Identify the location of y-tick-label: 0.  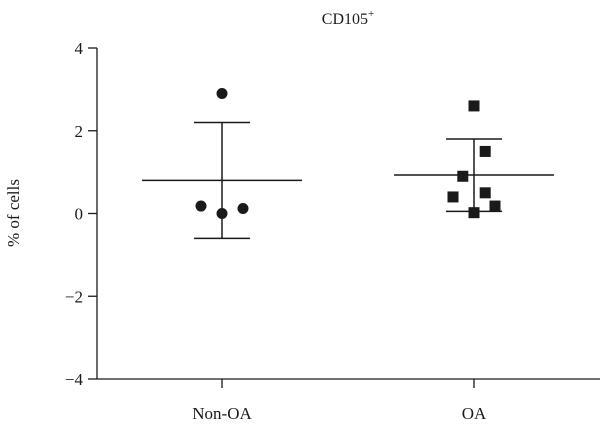
(79, 214).